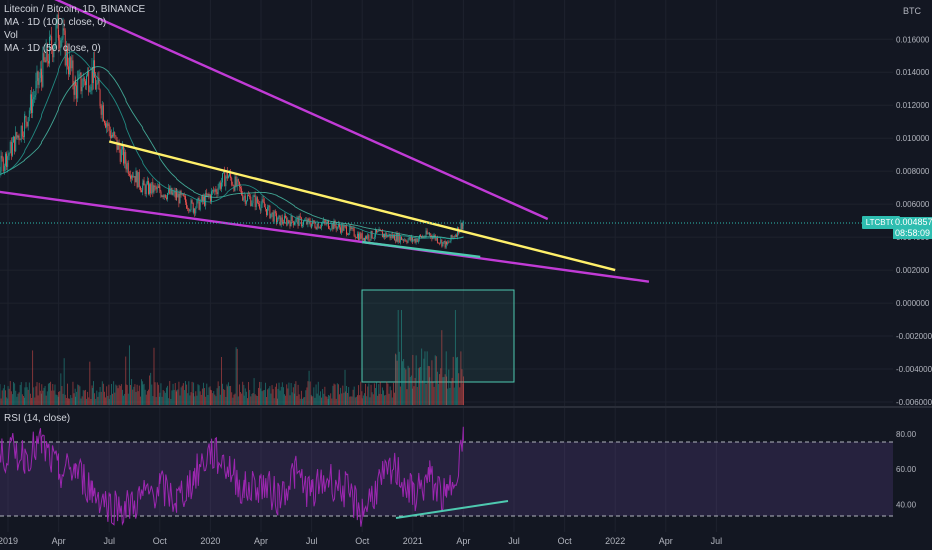 The image size is (932, 550). Describe the element at coordinates (325, 234) in the screenshot. I see `lower-wedge-trend-line` at that location.